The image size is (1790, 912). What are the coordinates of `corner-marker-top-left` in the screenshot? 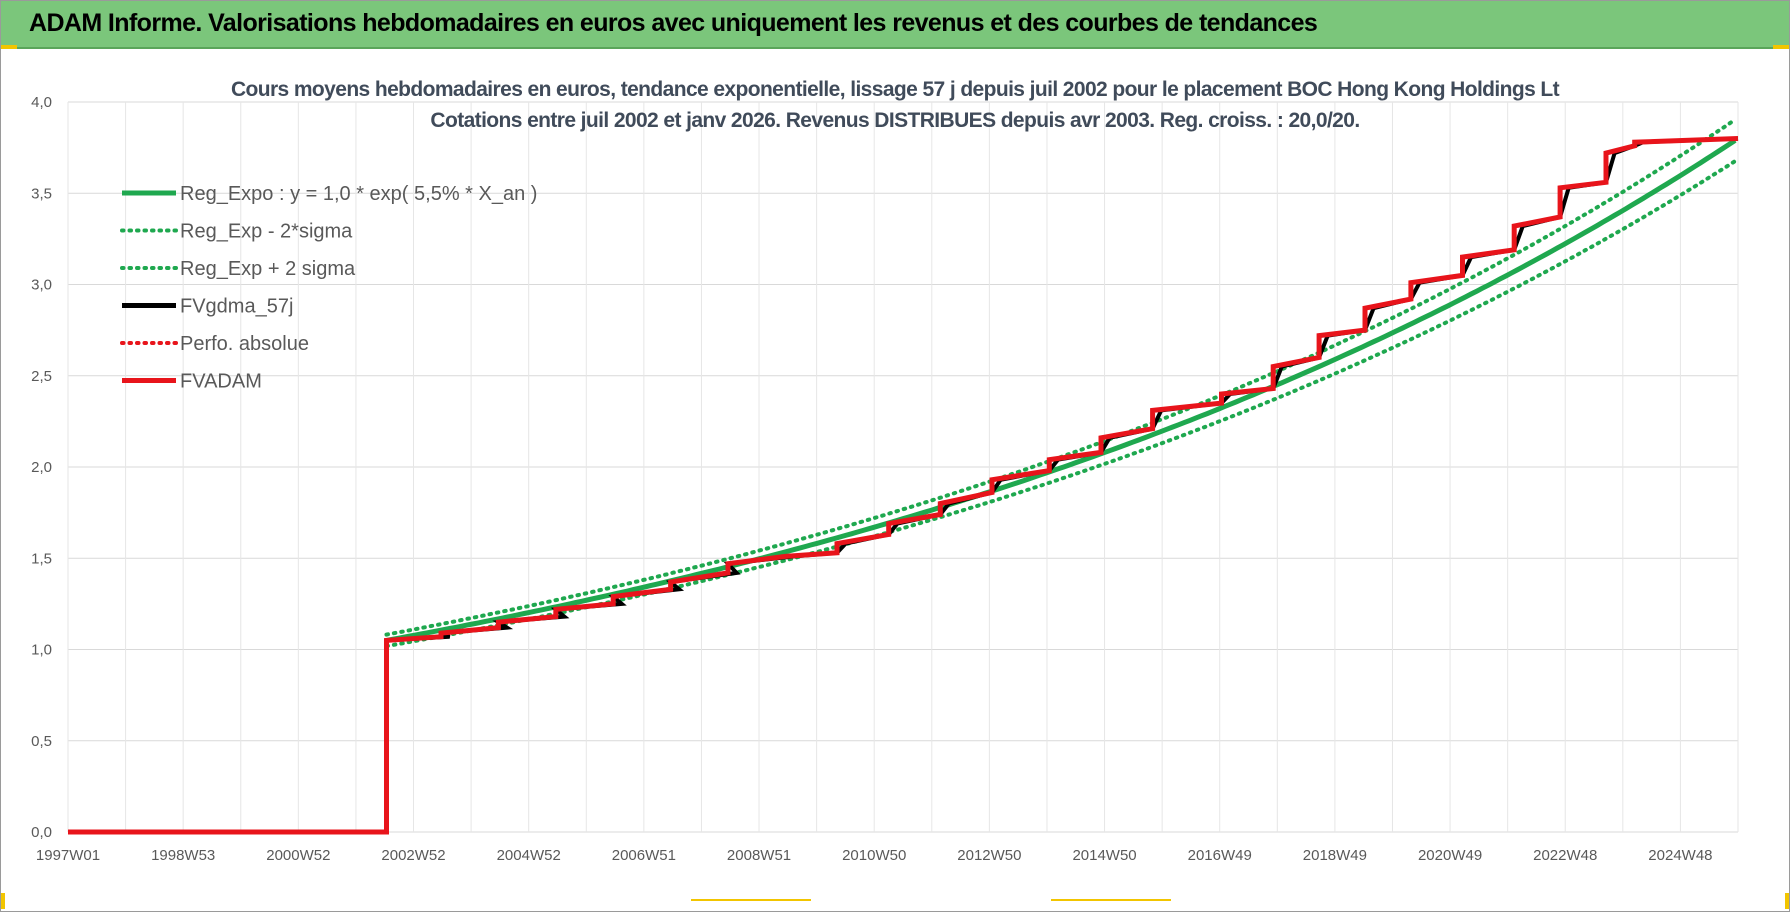 It's located at (9, 47).